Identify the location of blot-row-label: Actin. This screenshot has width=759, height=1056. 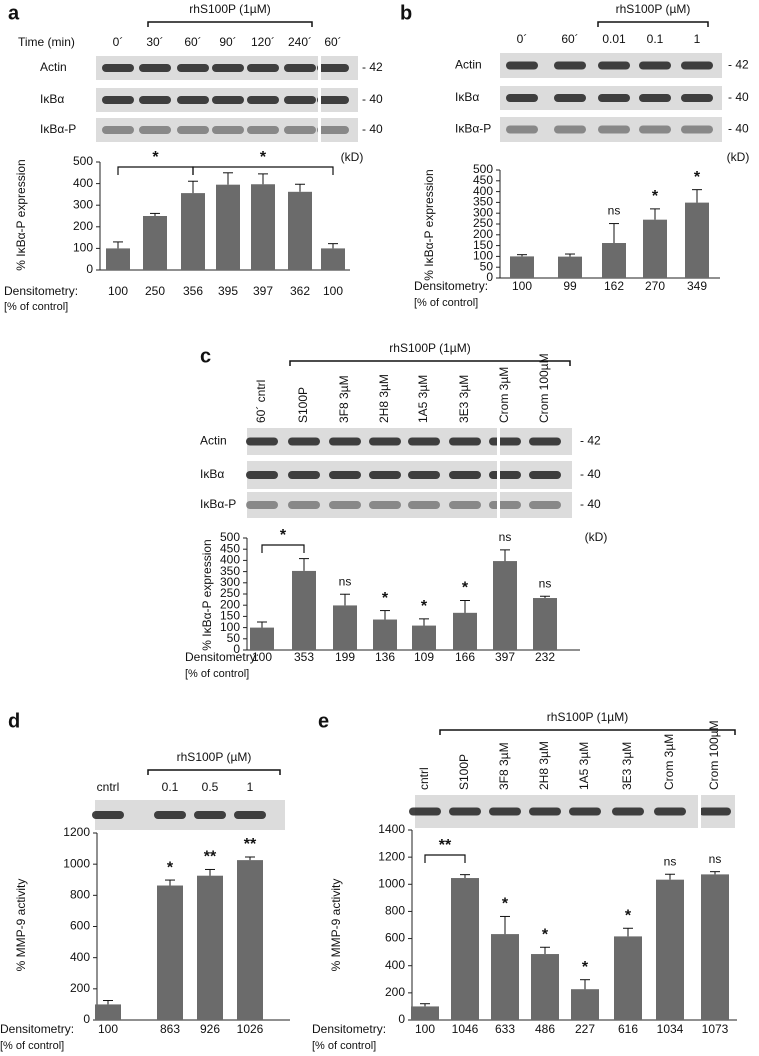
(53, 67).